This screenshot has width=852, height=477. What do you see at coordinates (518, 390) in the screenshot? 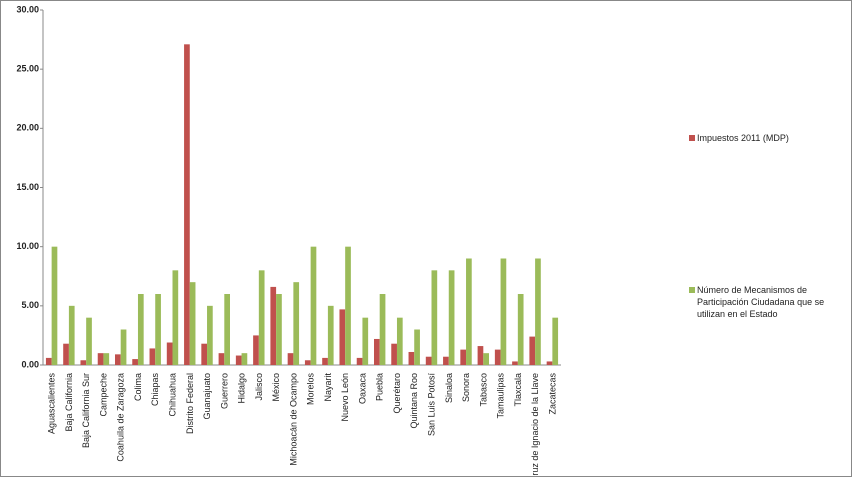
I see `x-tick-label: Tlaxcala` at bounding box center [518, 390].